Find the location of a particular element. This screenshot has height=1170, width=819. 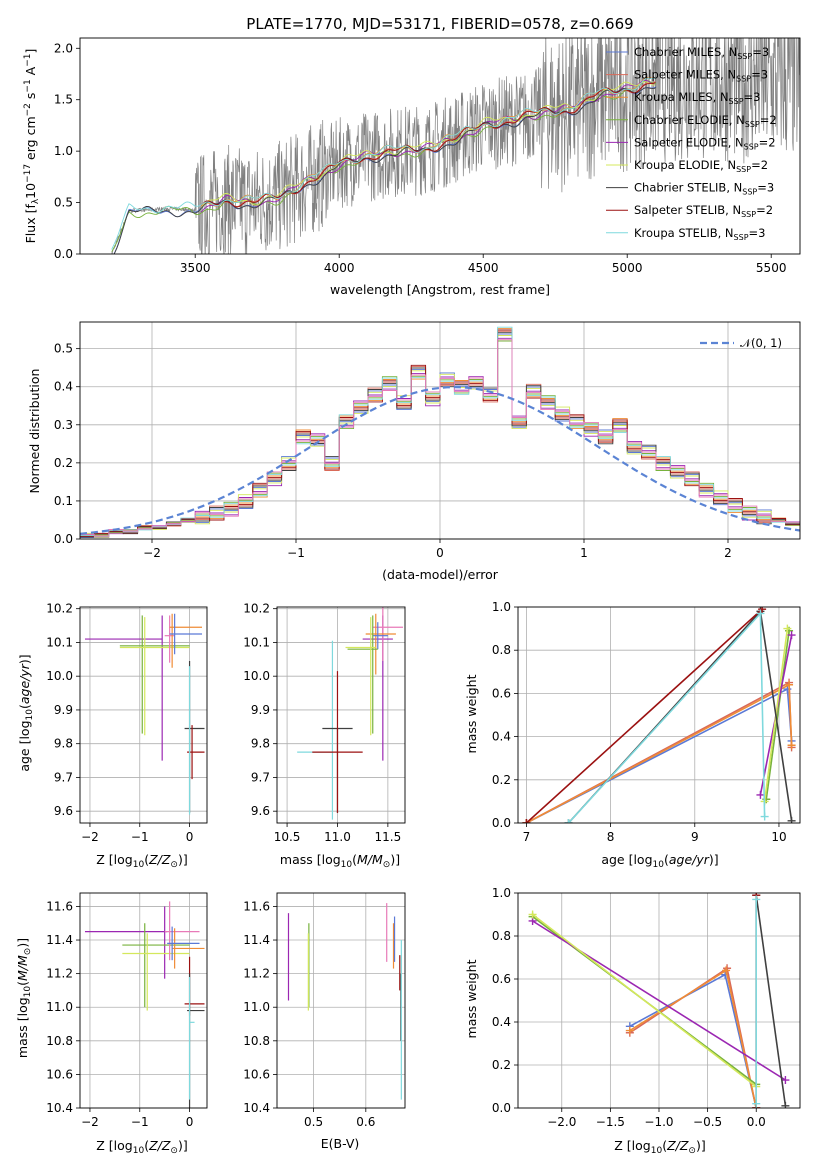

axes-frame: −2 −1 0 9.6 9.7 9.8 9.9 10.0 10.1 10.2 is located at coordinates (127, 723).